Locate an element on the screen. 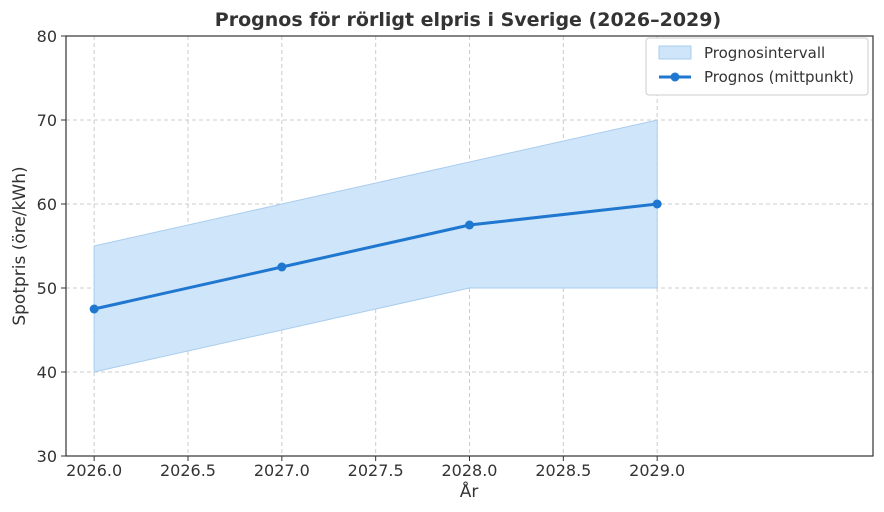  y-tick-label: 70 is located at coordinates (47, 120).